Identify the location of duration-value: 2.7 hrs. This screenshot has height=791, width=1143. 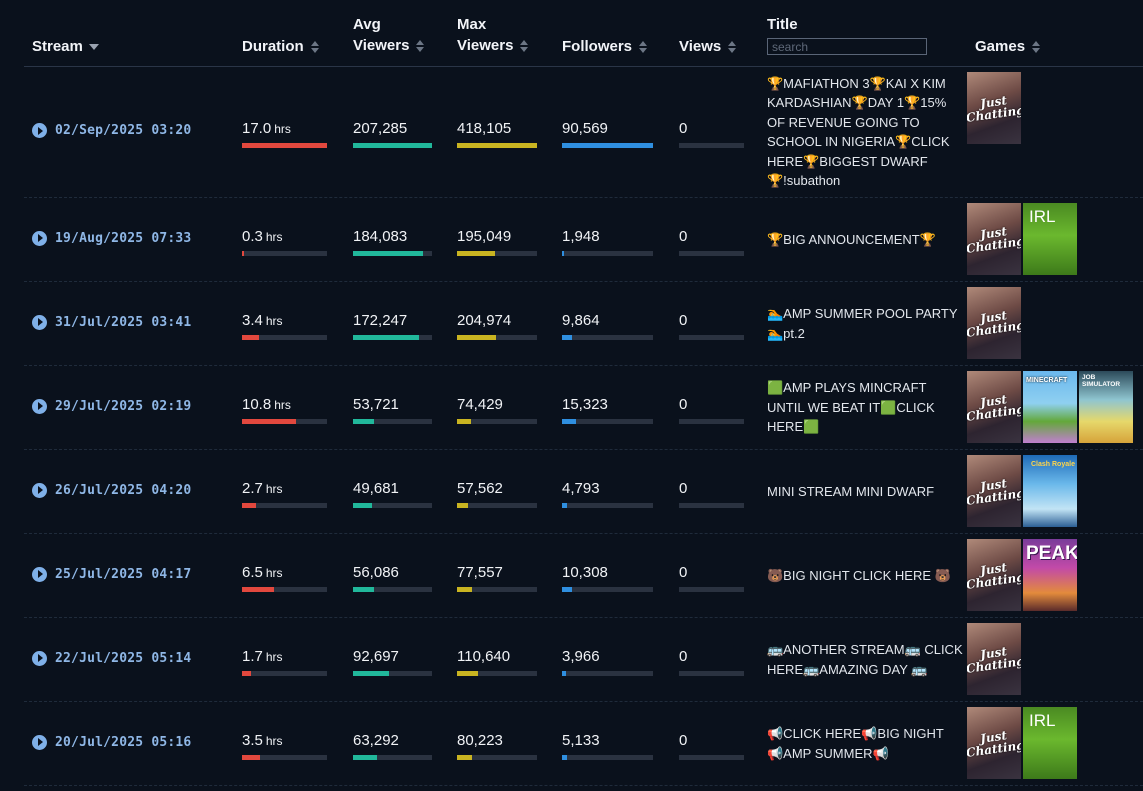
(262, 488).